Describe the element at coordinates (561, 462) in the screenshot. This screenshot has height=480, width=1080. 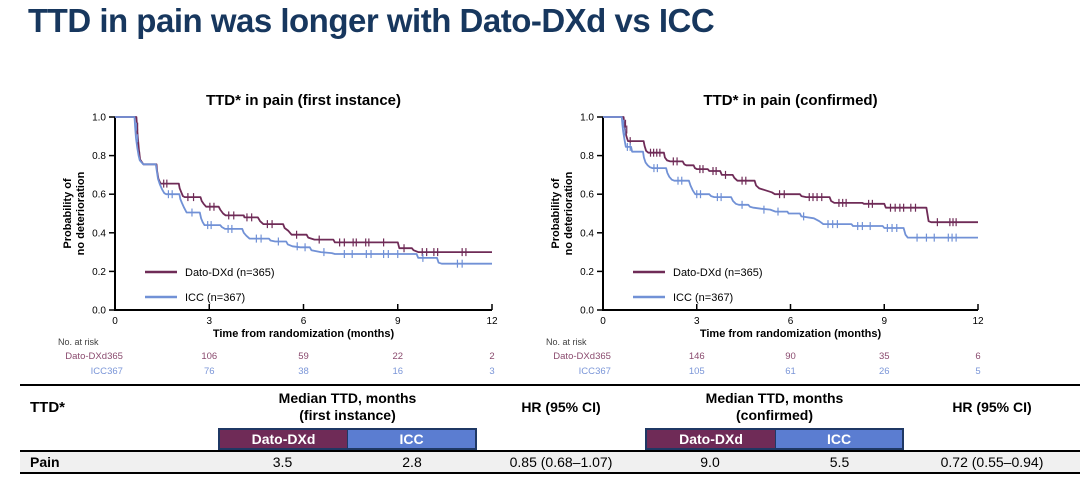
I see `value-hr-first: 0.85 (0.68–1.07)` at that location.